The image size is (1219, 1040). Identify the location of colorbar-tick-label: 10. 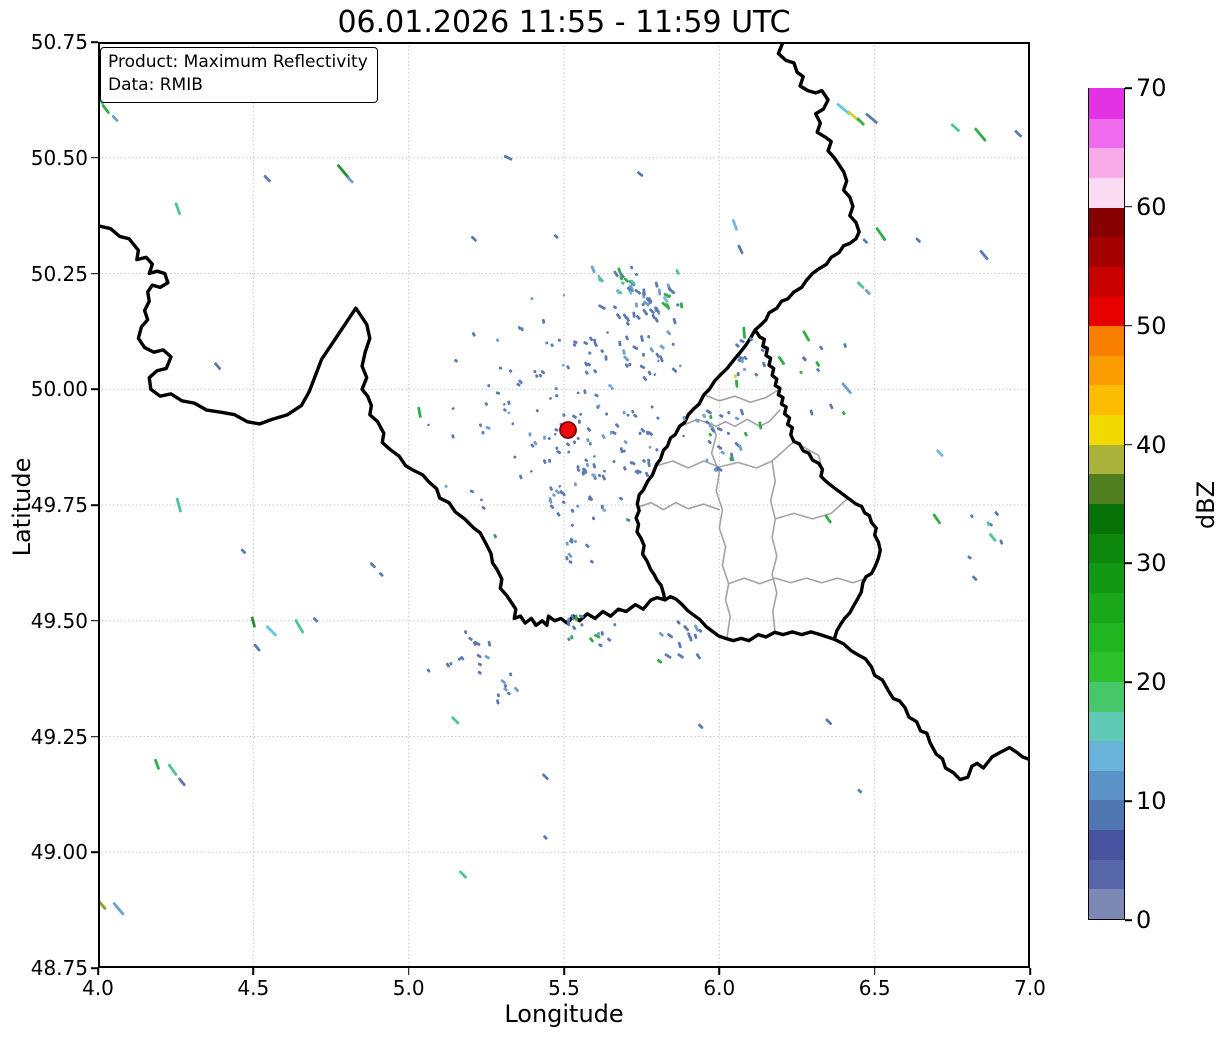
(1151, 801).